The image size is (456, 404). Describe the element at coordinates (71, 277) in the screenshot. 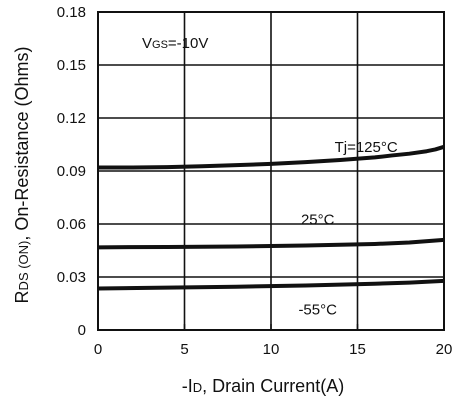

I see `y-tick-label: 0.03` at that location.